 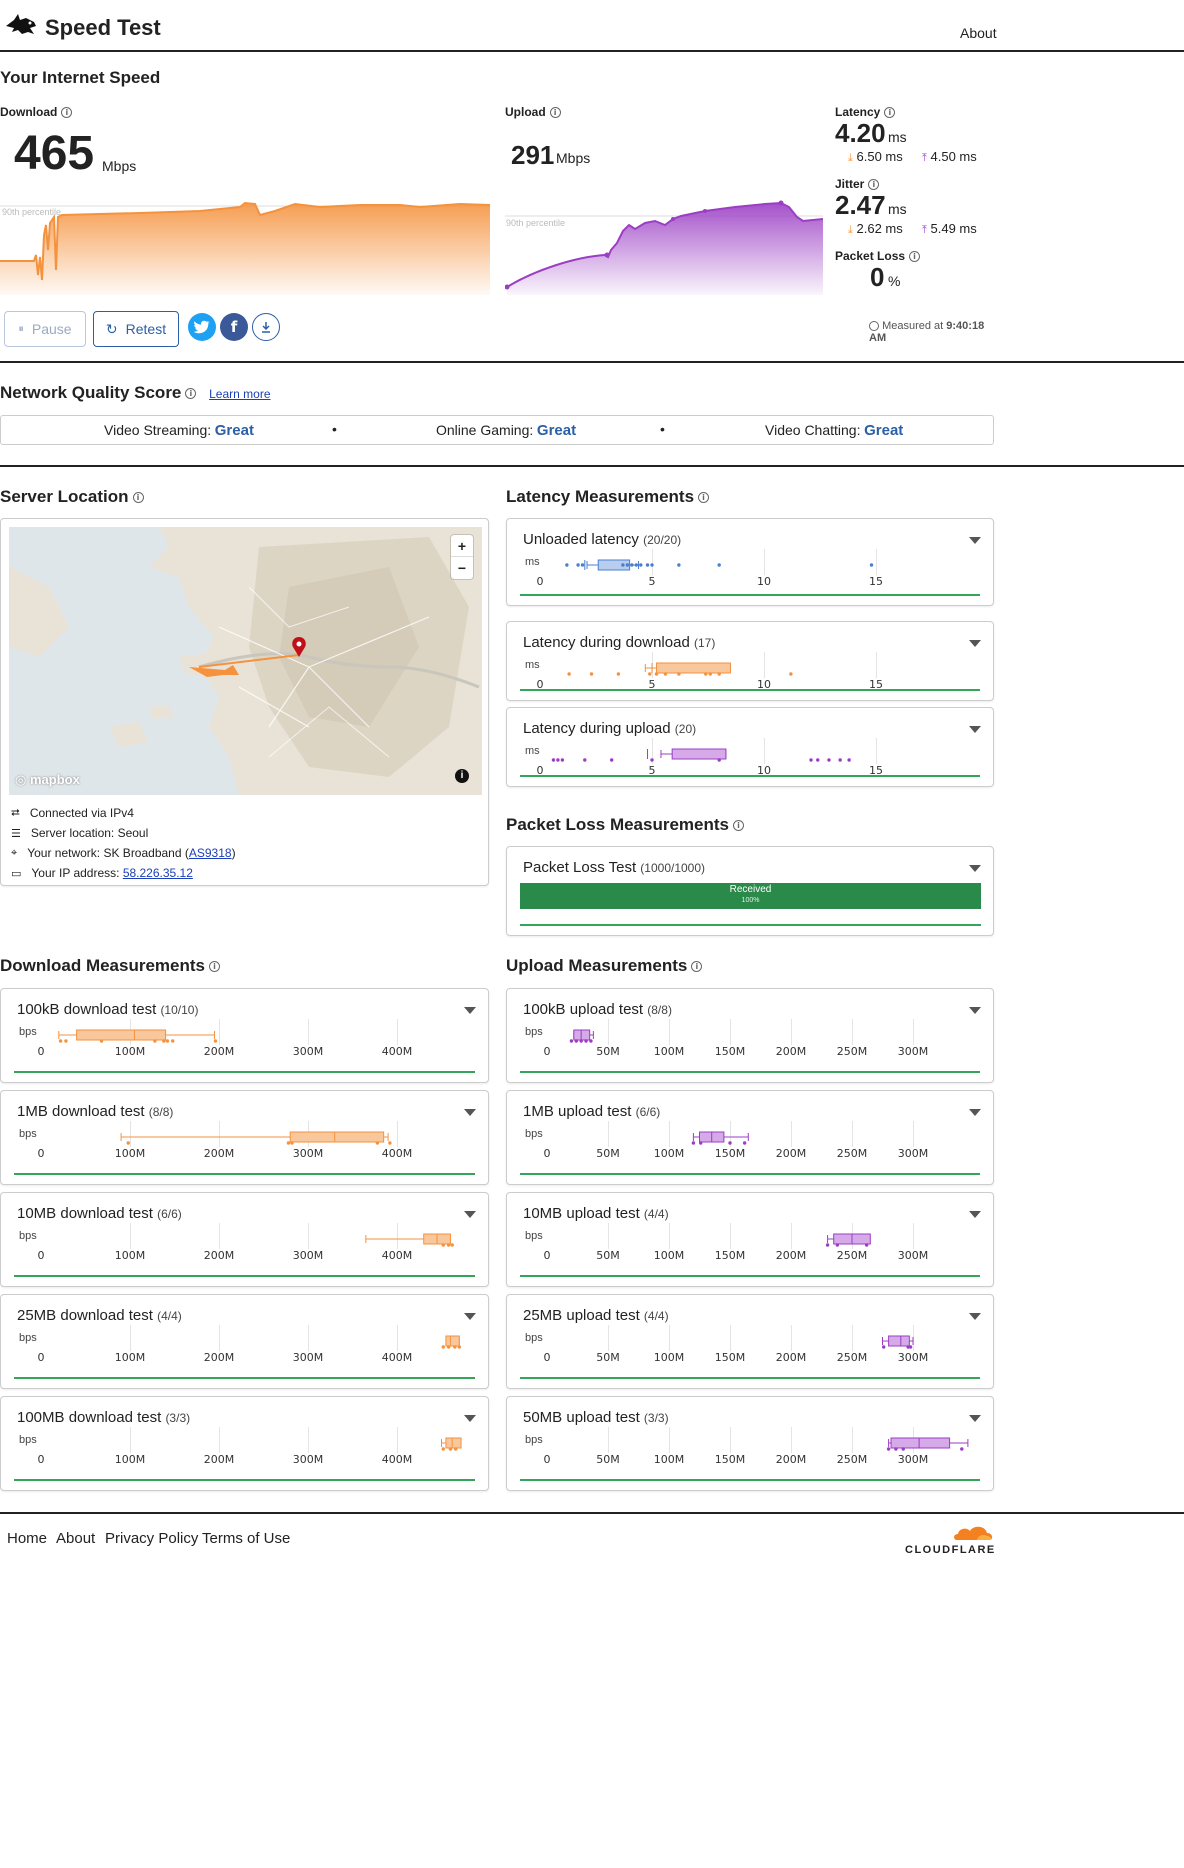 I want to click on asn-link: AS9318, so click(x=210, y=853).